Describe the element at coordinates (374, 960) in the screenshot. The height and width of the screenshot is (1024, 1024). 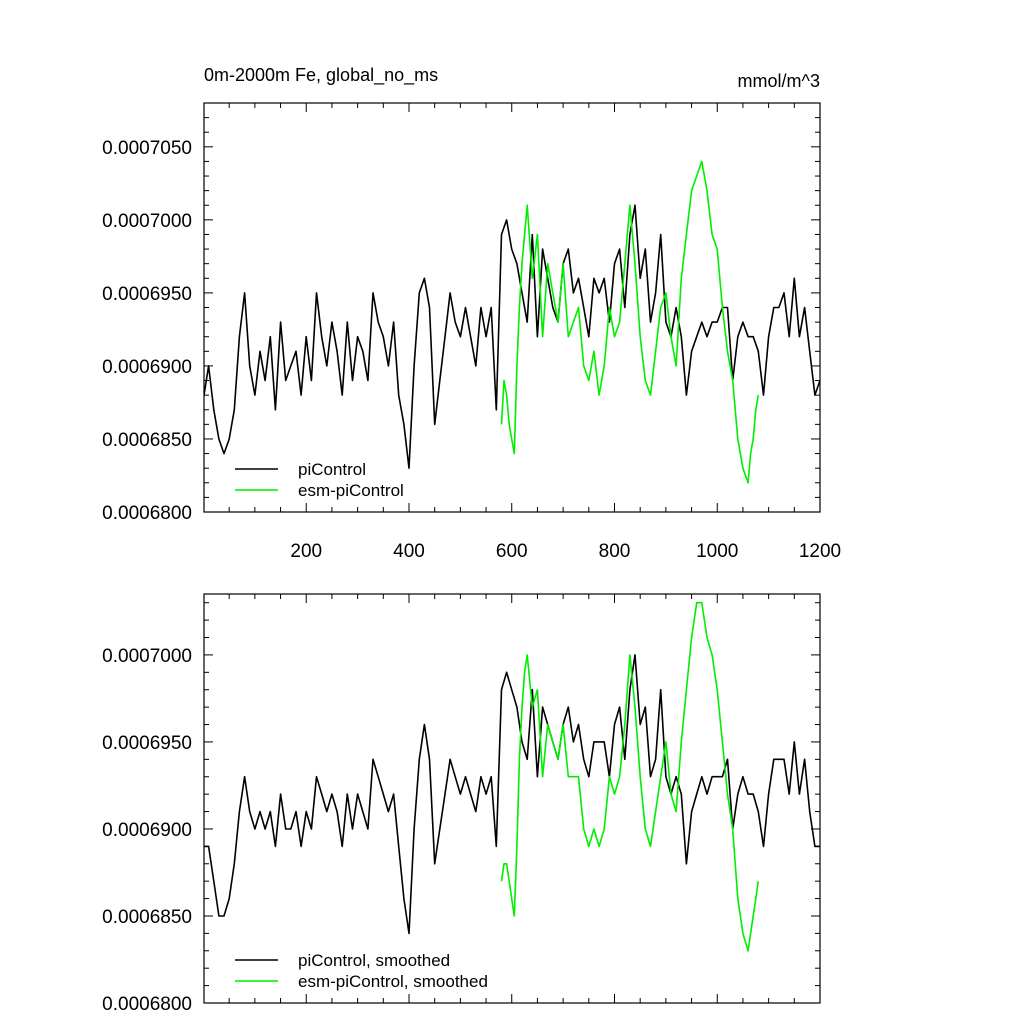
I see `legend-label: piControl, smoothed` at that location.